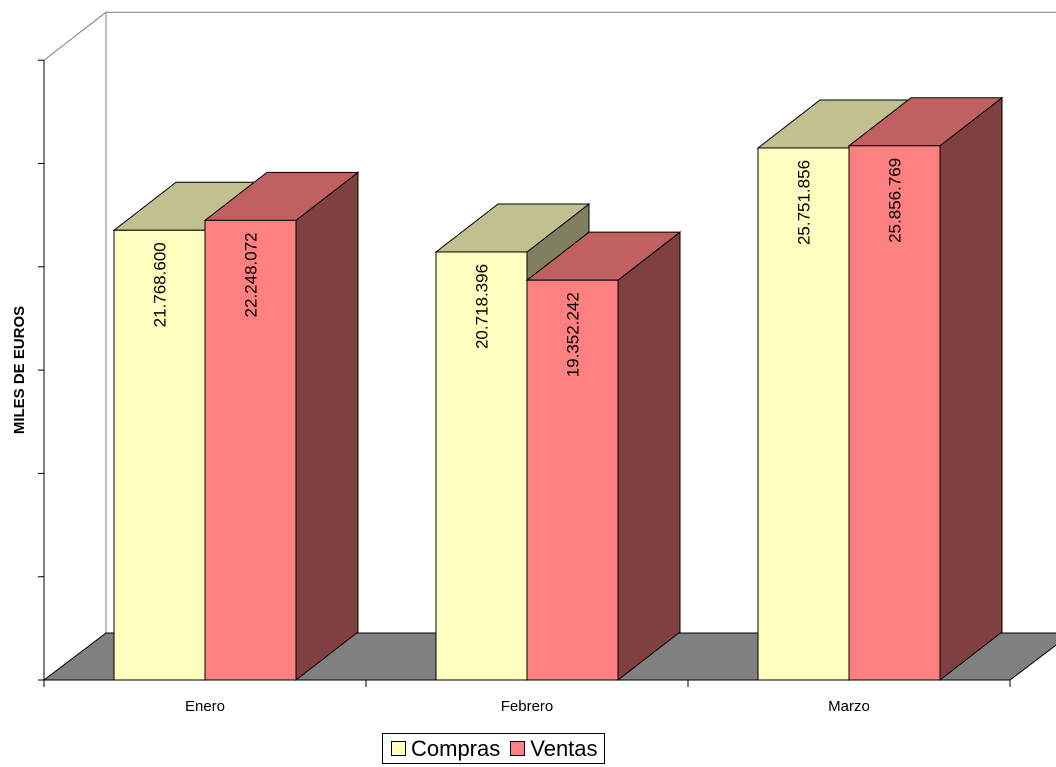 The height and width of the screenshot is (767, 1056). What do you see at coordinates (456, 748) in the screenshot?
I see `legend-label-compras: Compras` at bounding box center [456, 748].